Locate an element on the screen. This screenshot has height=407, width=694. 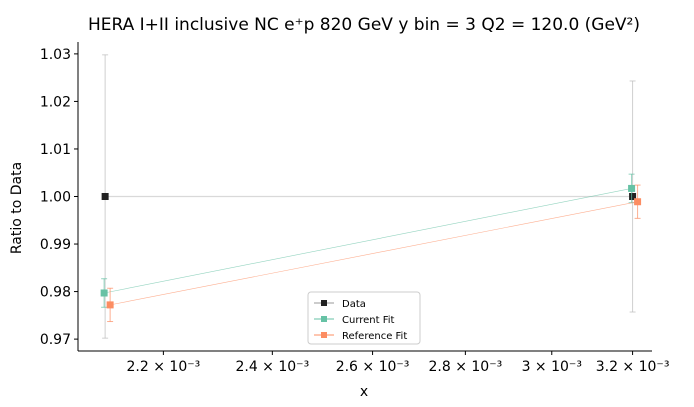
y-tick-label: 1.00 is located at coordinates (55, 198).